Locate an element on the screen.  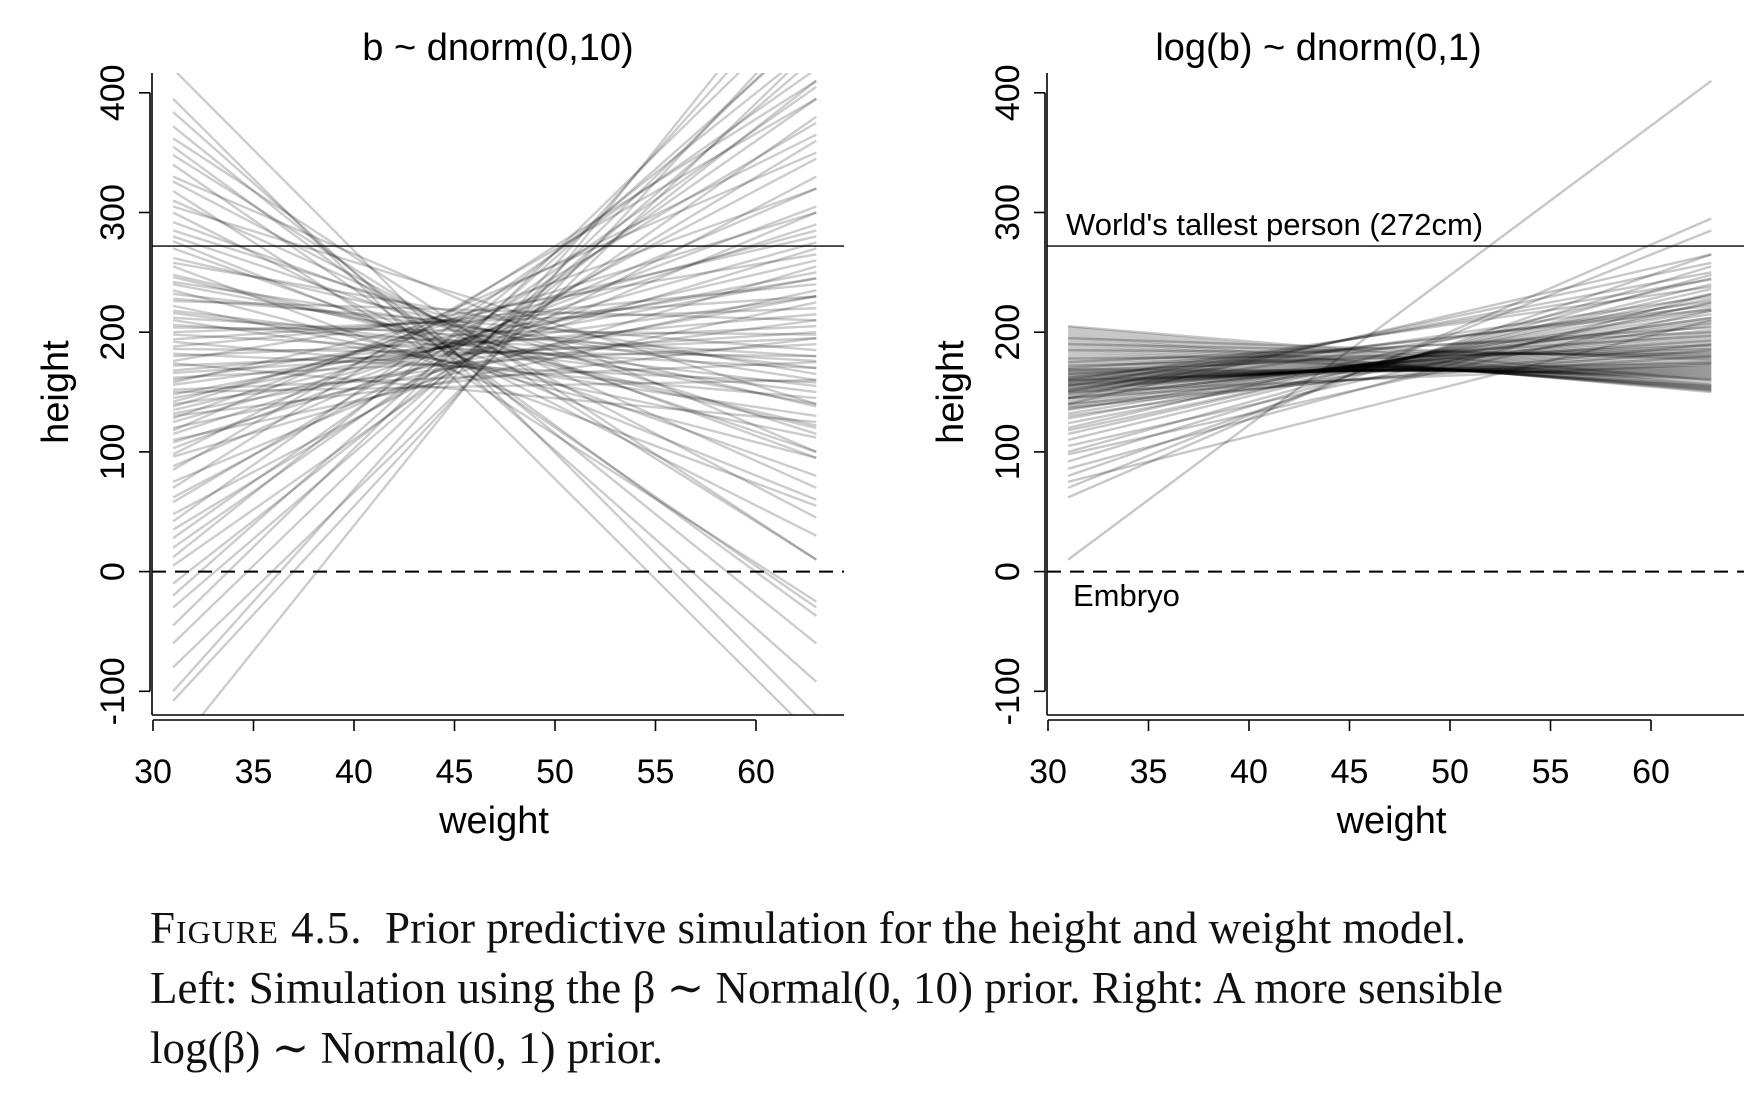
x-tick-label: 45 is located at coordinates (455, 772).